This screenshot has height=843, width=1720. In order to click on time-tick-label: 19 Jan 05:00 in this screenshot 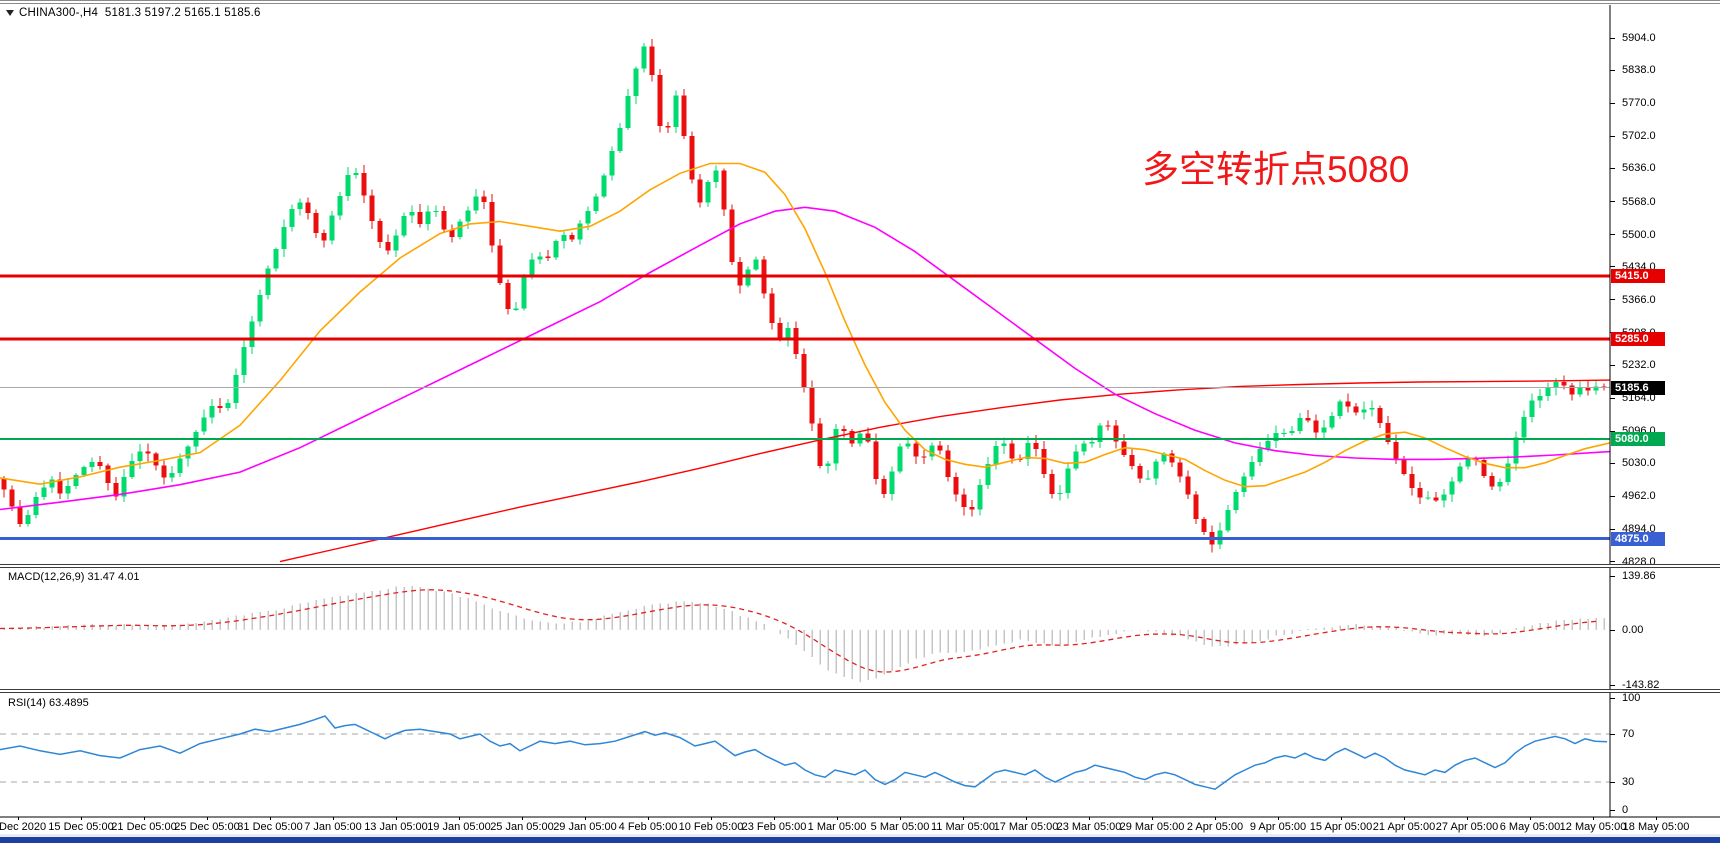, I will do `click(459, 827)`.